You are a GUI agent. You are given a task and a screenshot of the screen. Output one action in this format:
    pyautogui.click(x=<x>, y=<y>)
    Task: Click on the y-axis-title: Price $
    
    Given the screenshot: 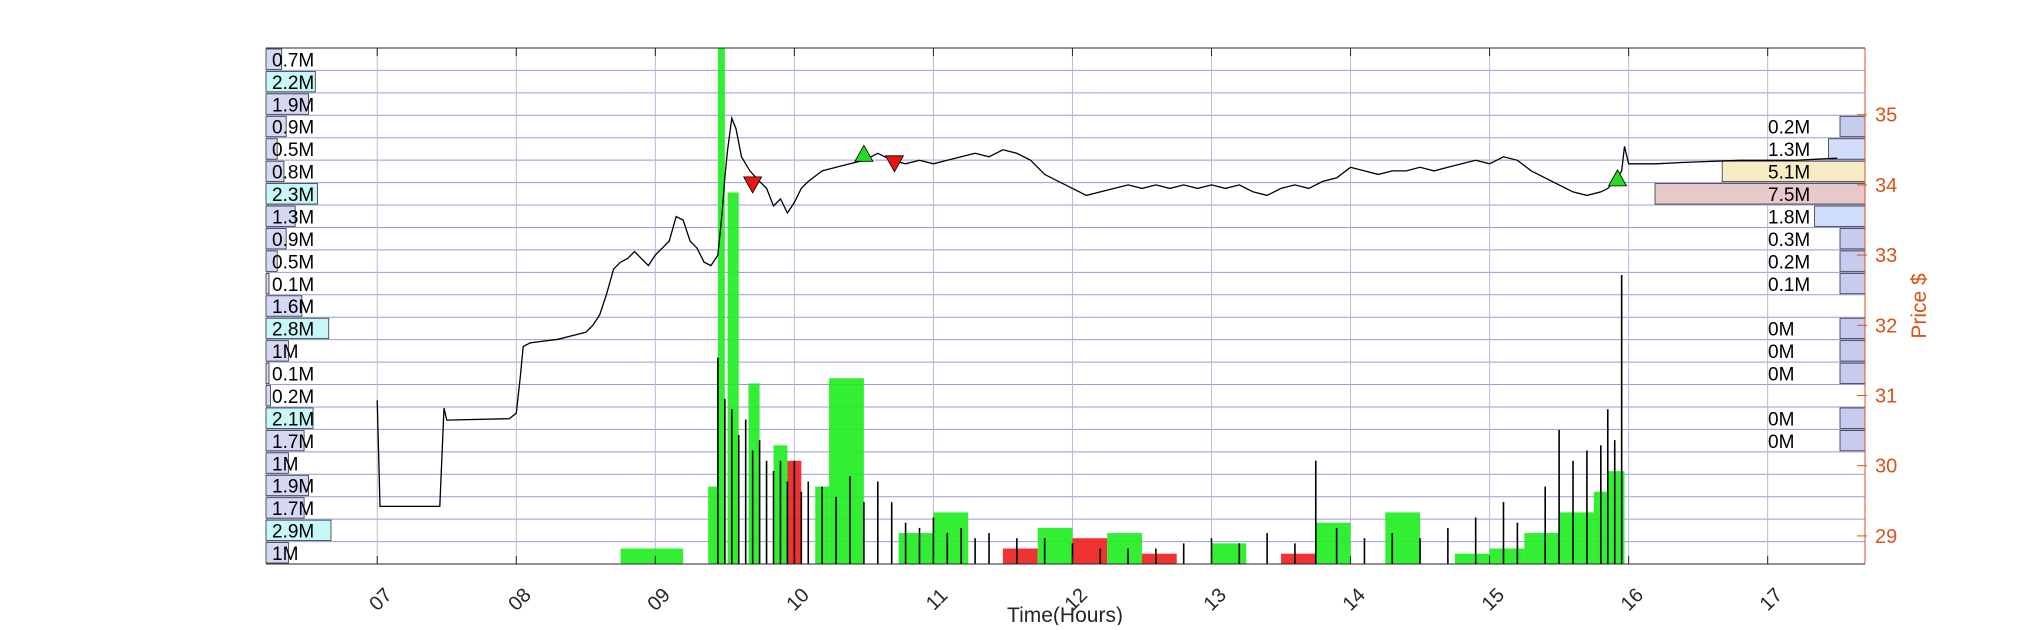 What is the action you would take?
    pyautogui.click(x=1919, y=306)
    